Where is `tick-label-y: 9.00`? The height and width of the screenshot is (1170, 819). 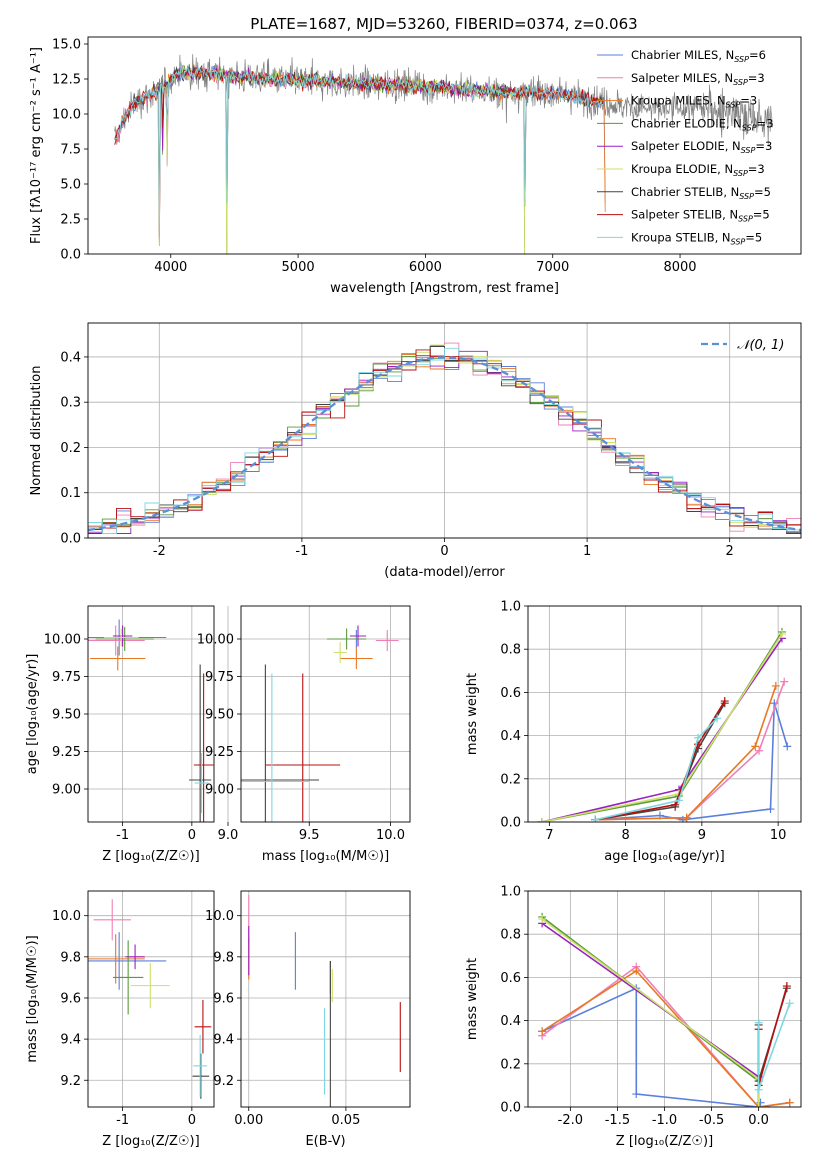 tick-label-y: 9.00 is located at coordinates (66, 790).